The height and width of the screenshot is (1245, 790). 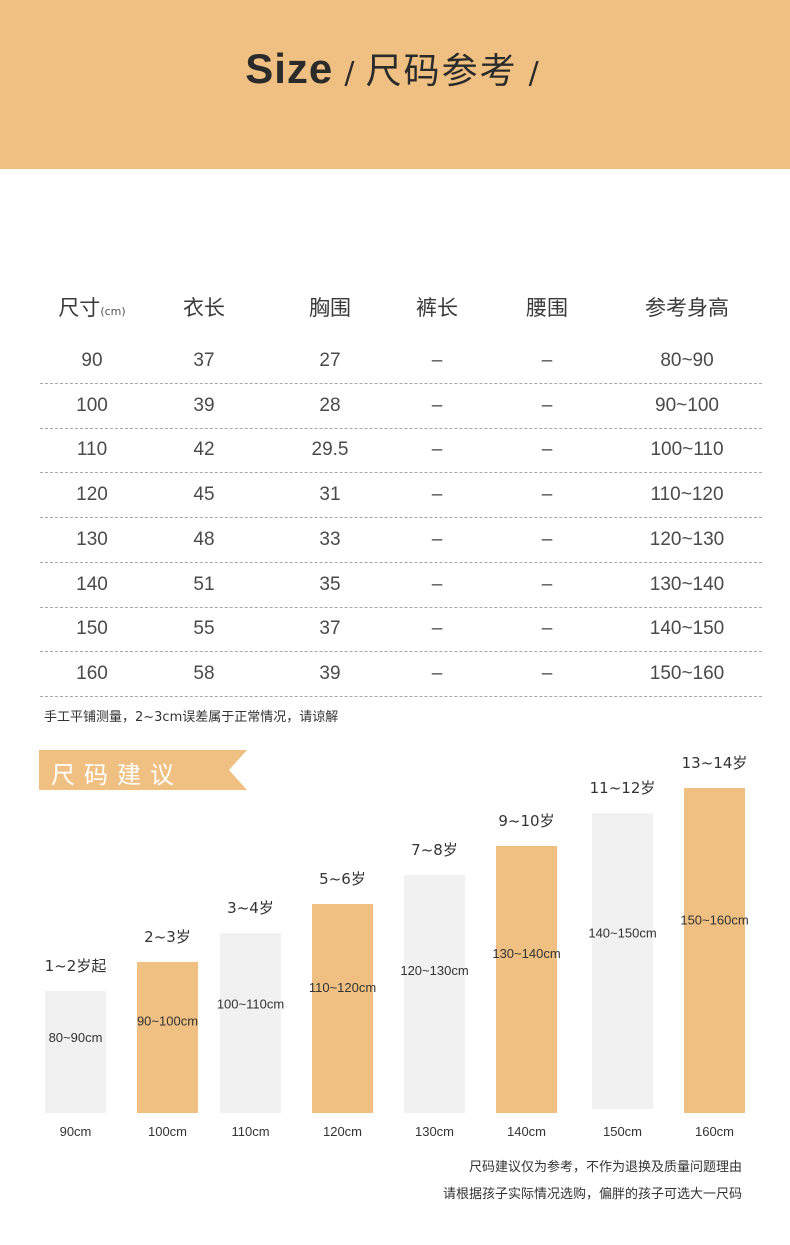 I want to click on x-tick-label: 130cm, so click(x=434, y=1131).